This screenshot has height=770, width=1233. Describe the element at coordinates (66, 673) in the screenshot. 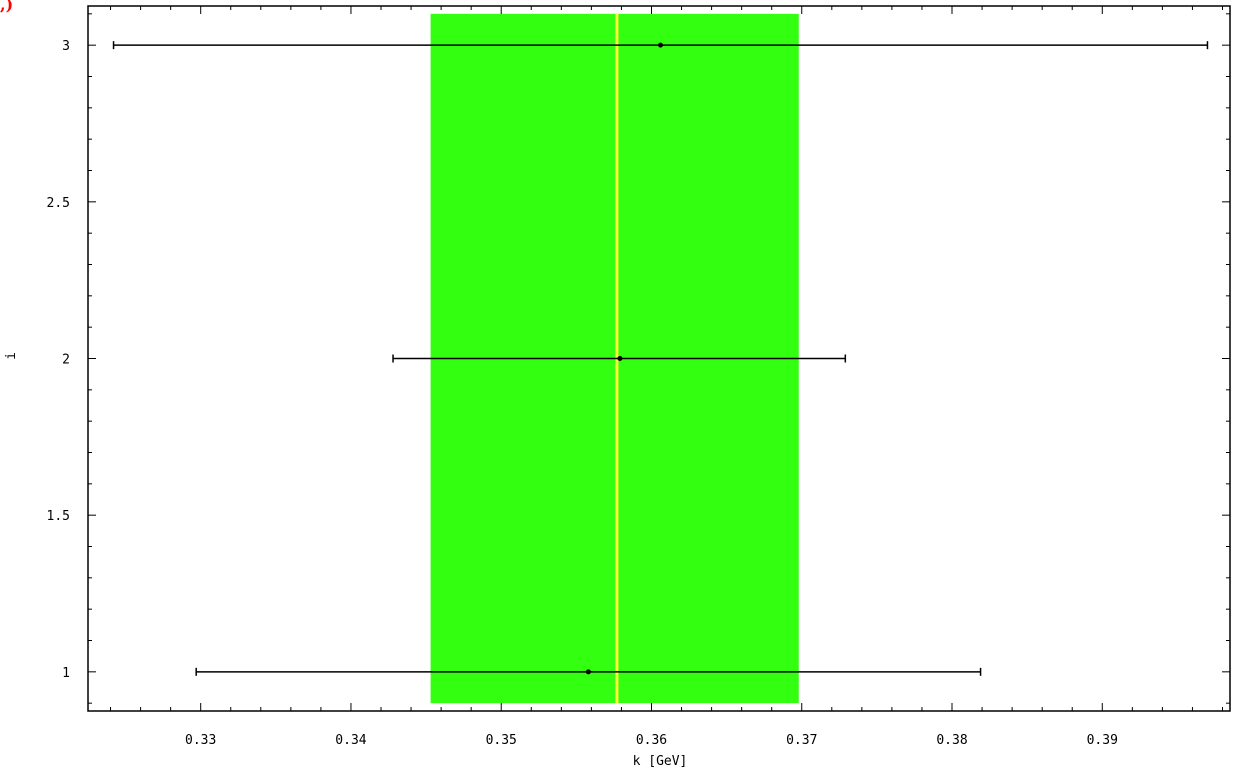

I see `y-tick-label: 1` at that location.